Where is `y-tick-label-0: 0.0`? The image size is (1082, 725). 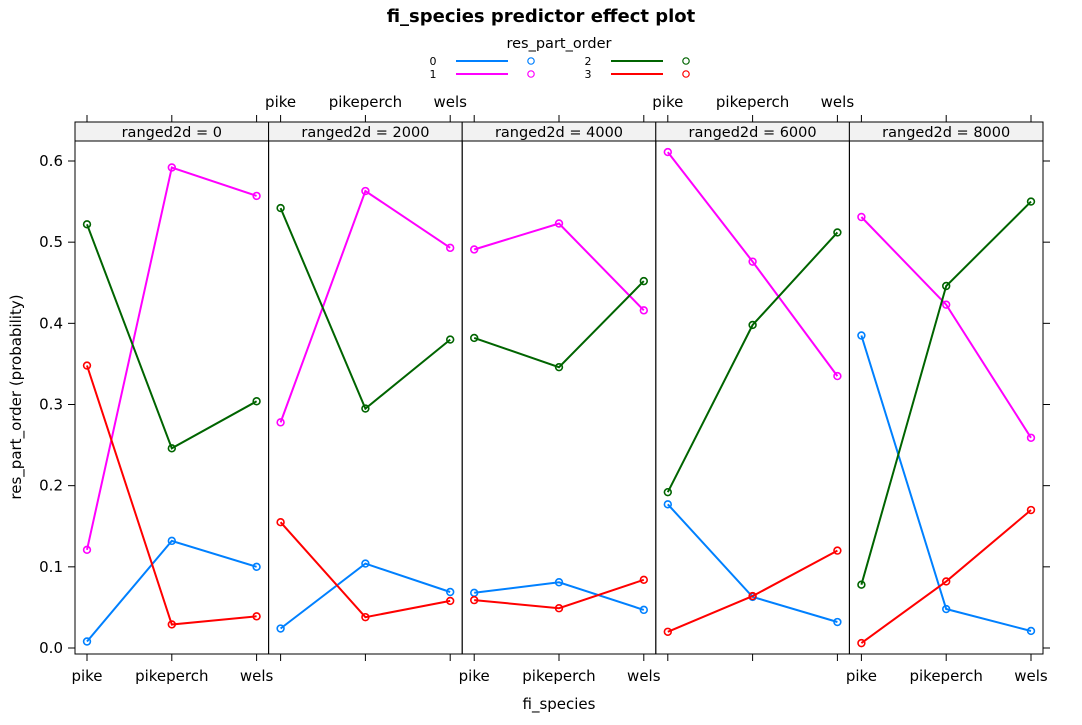 y-tick-label-0: 0.0 is located at coordinates (51, 648).